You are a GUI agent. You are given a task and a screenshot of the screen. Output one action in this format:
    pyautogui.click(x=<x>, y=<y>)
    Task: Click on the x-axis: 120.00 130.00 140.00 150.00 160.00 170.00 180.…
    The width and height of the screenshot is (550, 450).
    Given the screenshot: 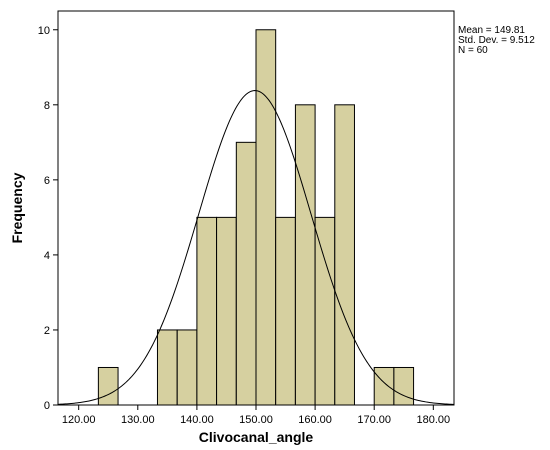 What is the action you would take?
    pyautogui.click(x=256, y=415)
    